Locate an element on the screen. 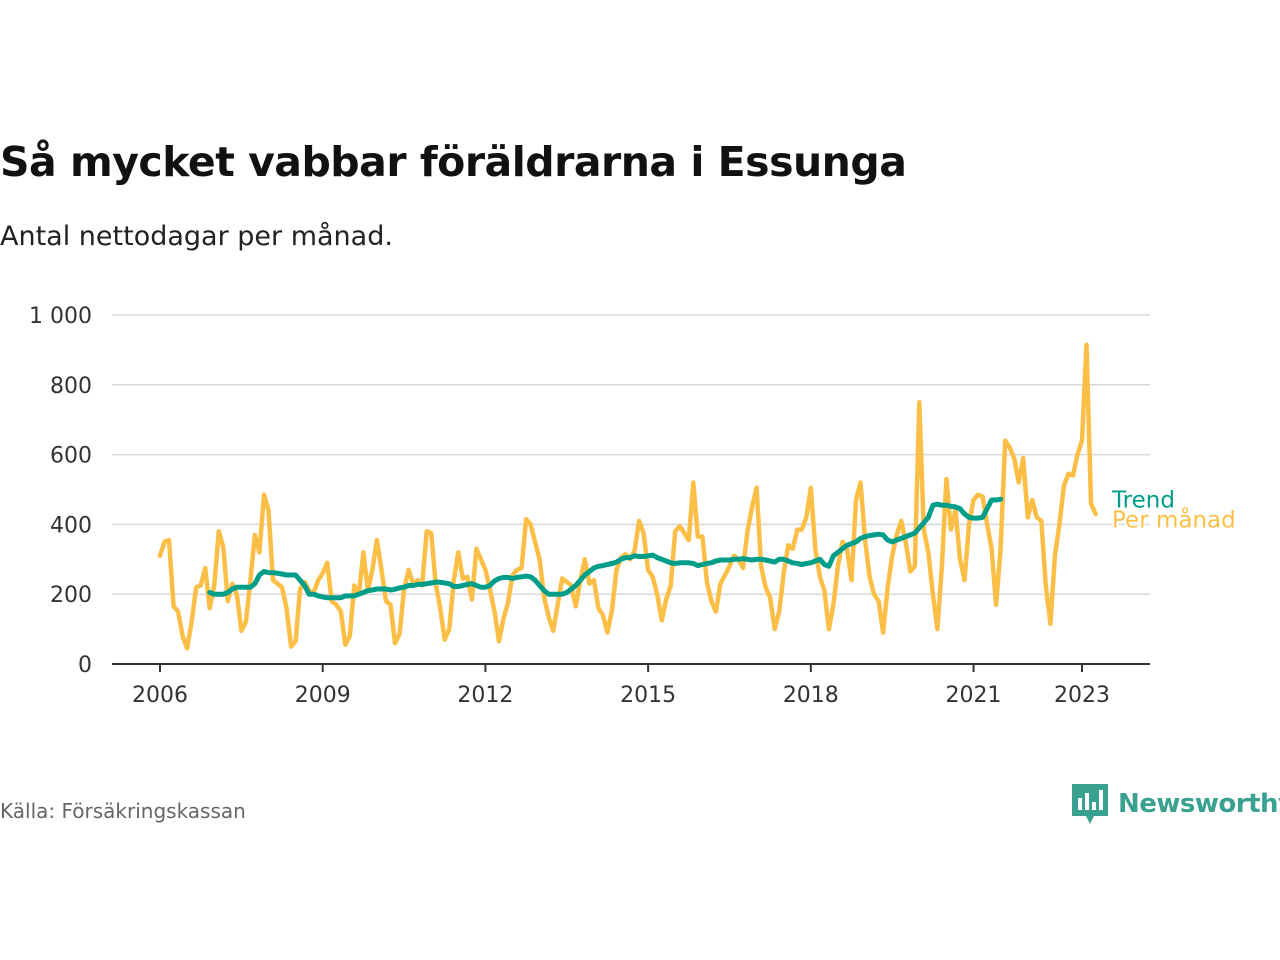 This screenshot has height=960, width=1280. x-tick-label: 2009 is located at coordinates (323, 695).